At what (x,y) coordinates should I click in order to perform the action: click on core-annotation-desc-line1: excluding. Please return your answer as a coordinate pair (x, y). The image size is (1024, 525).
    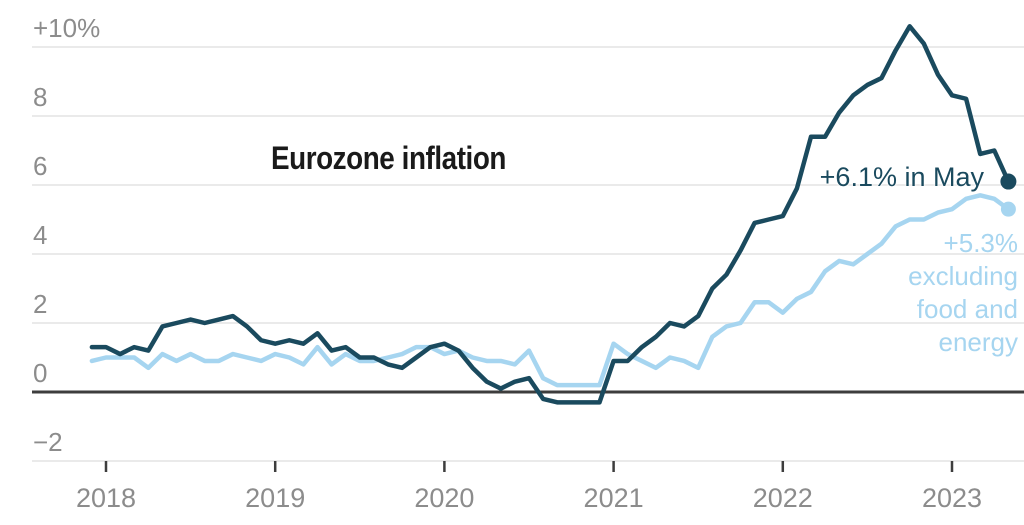
    Looking at the image, I should click on (963, 276).